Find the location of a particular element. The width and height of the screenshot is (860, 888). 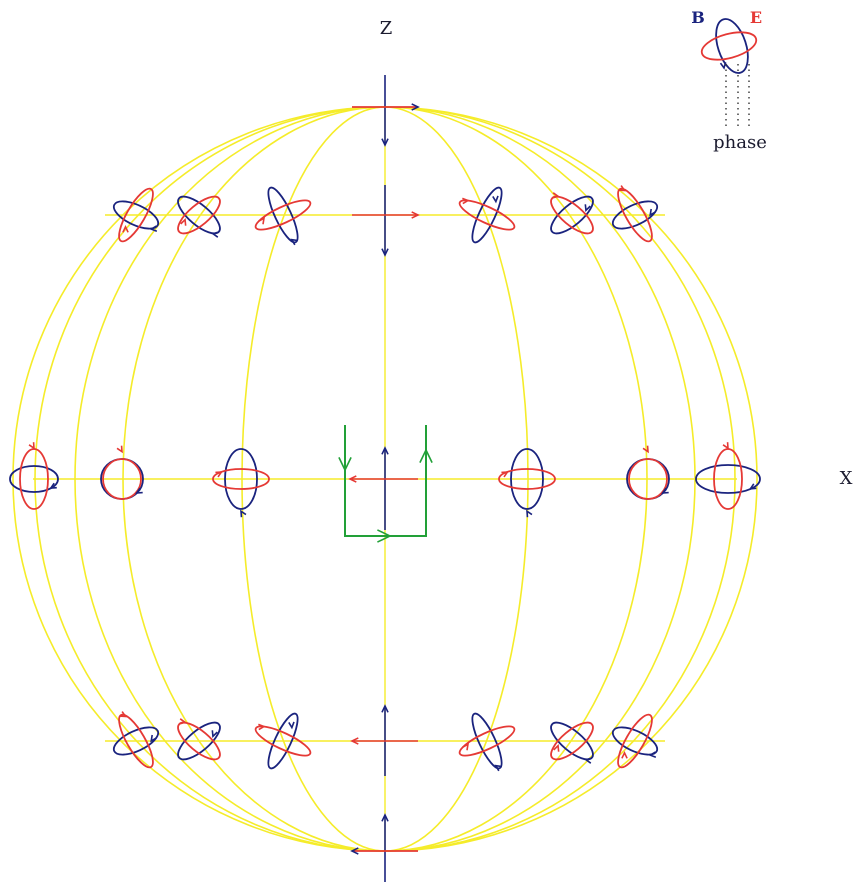

current-loop is located at coordinates (385, 484).